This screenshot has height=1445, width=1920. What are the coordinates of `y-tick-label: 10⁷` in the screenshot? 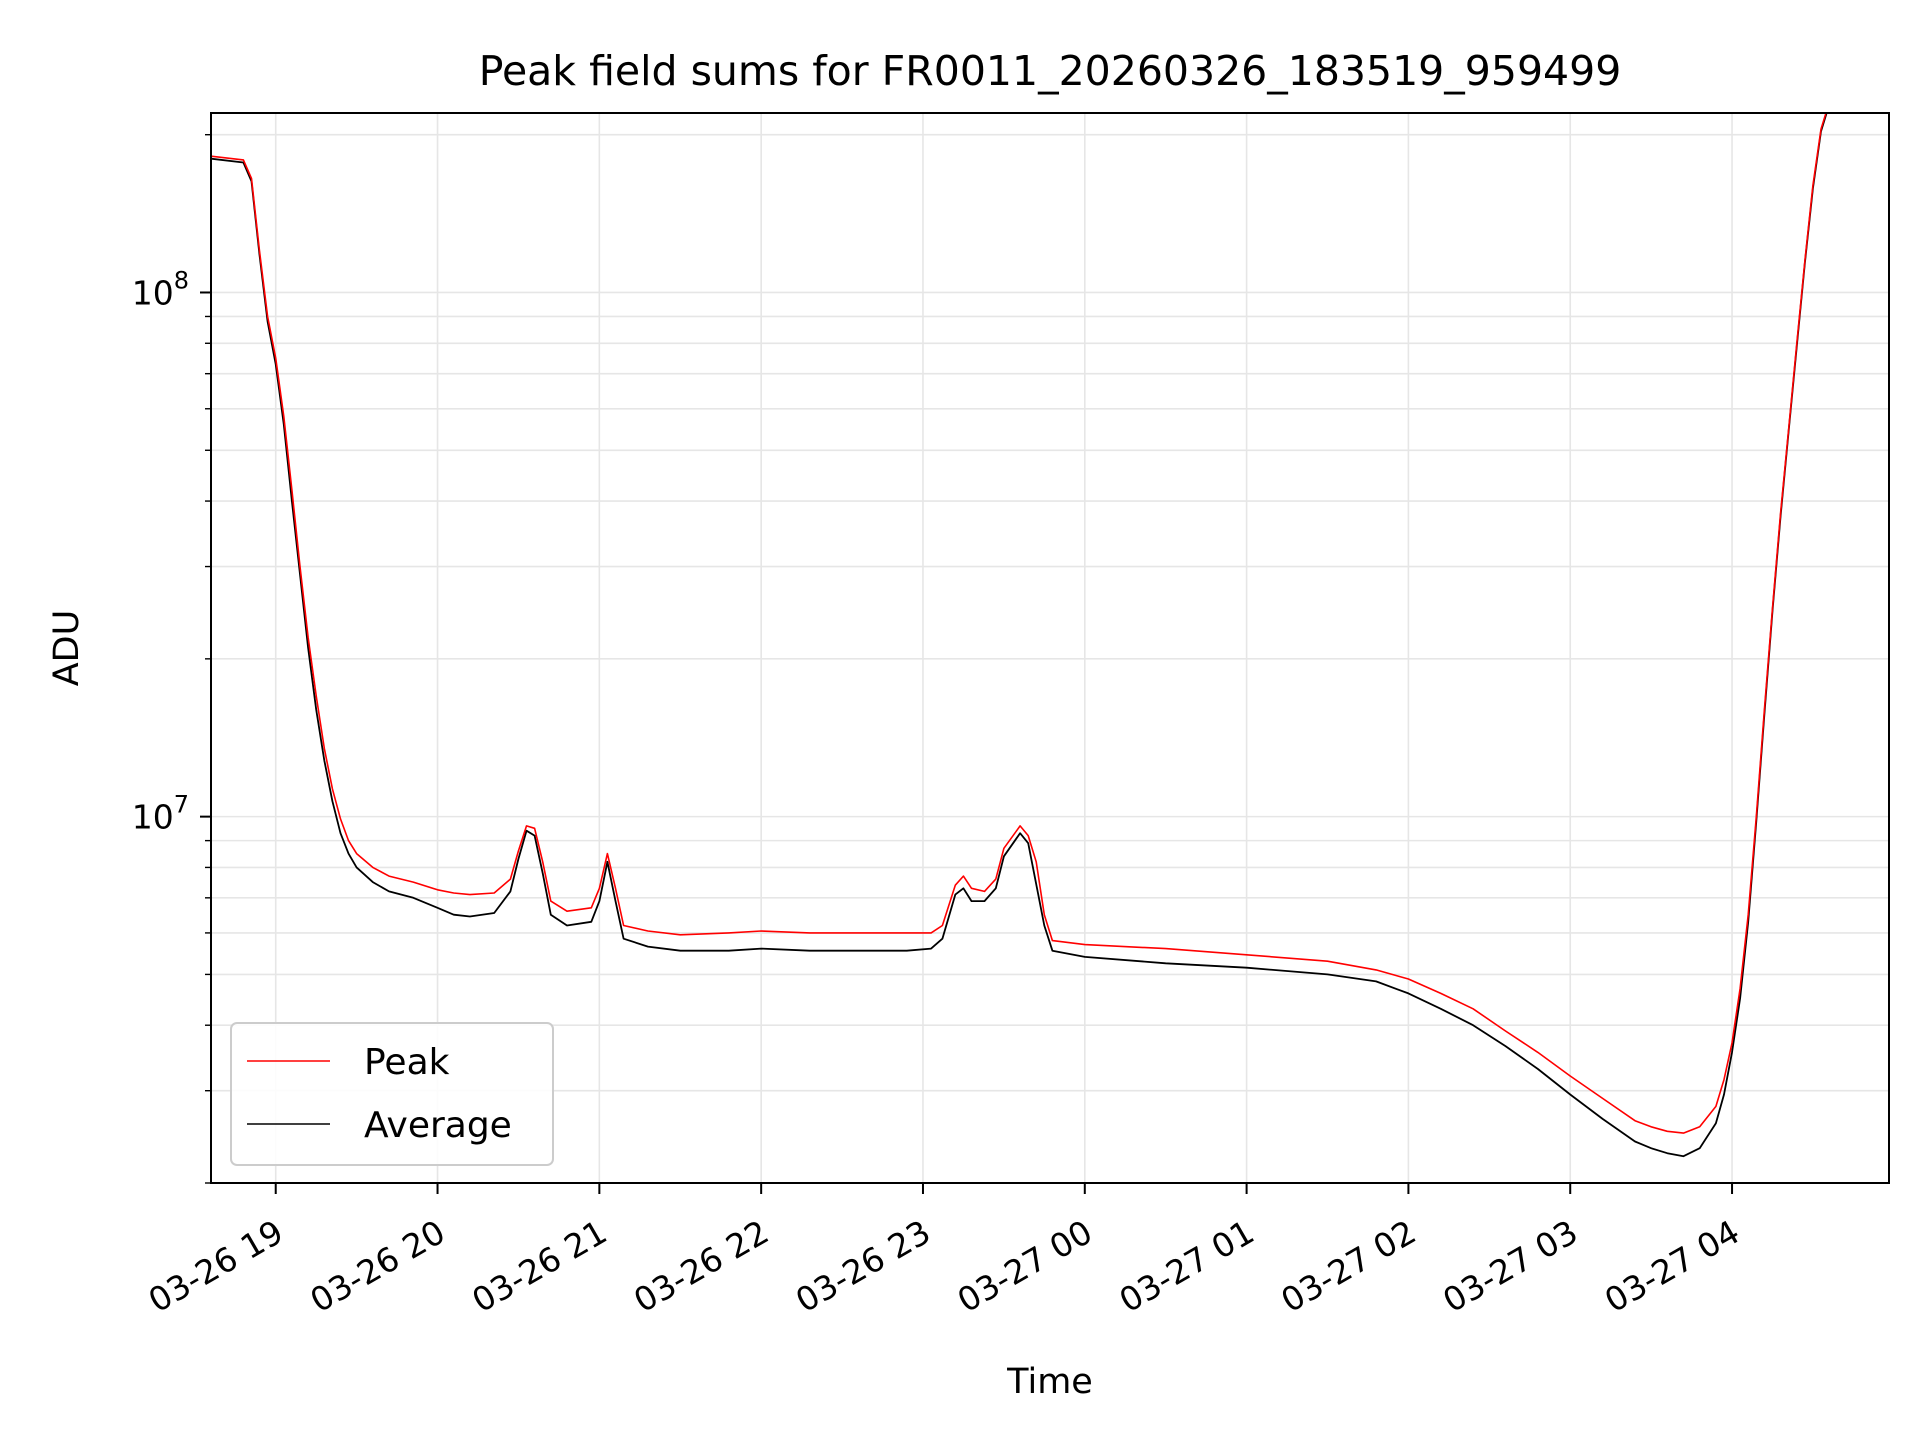 It's located at (160, 814).